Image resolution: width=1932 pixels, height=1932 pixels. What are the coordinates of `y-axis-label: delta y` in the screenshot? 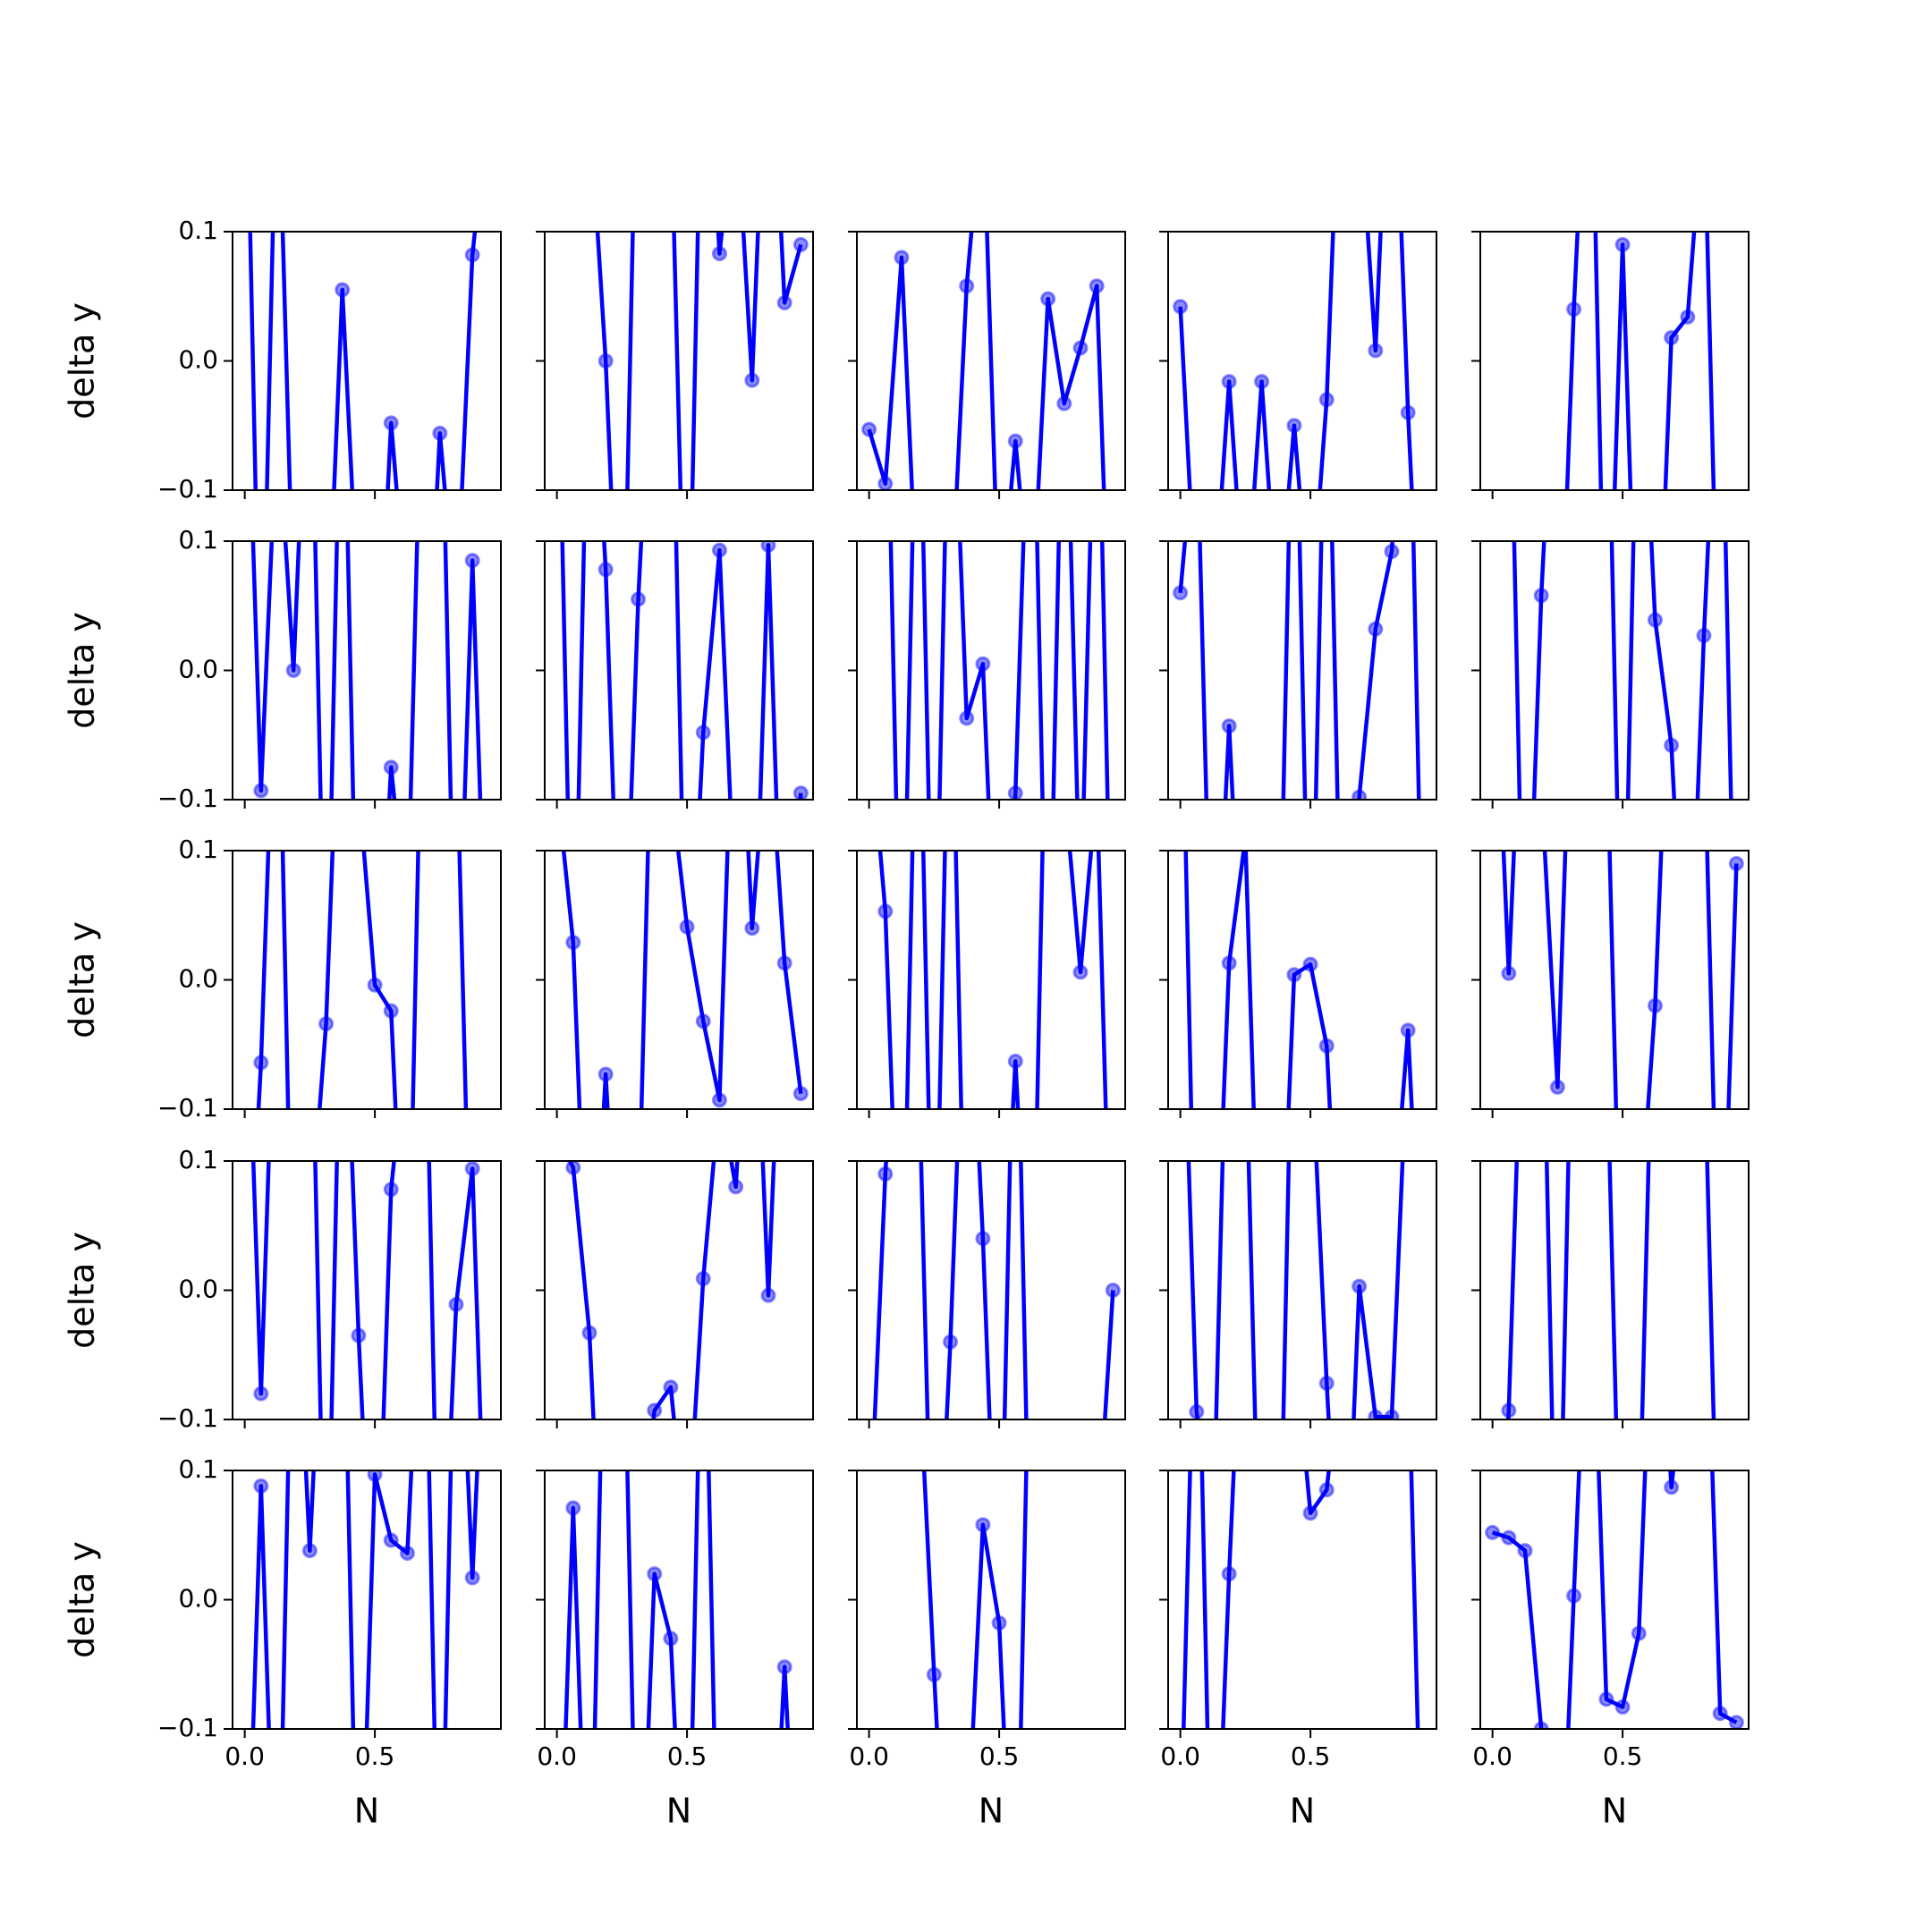 It's located at (82, 1599).